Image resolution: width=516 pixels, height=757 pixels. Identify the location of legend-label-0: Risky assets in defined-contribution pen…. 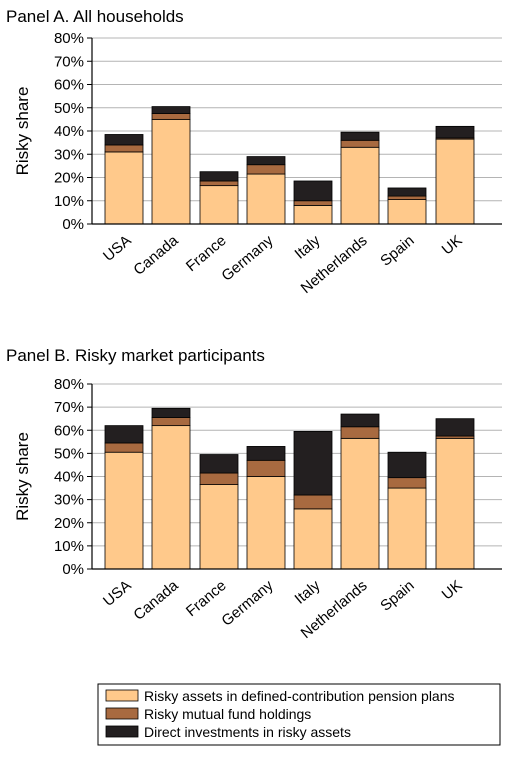
(299, 696).